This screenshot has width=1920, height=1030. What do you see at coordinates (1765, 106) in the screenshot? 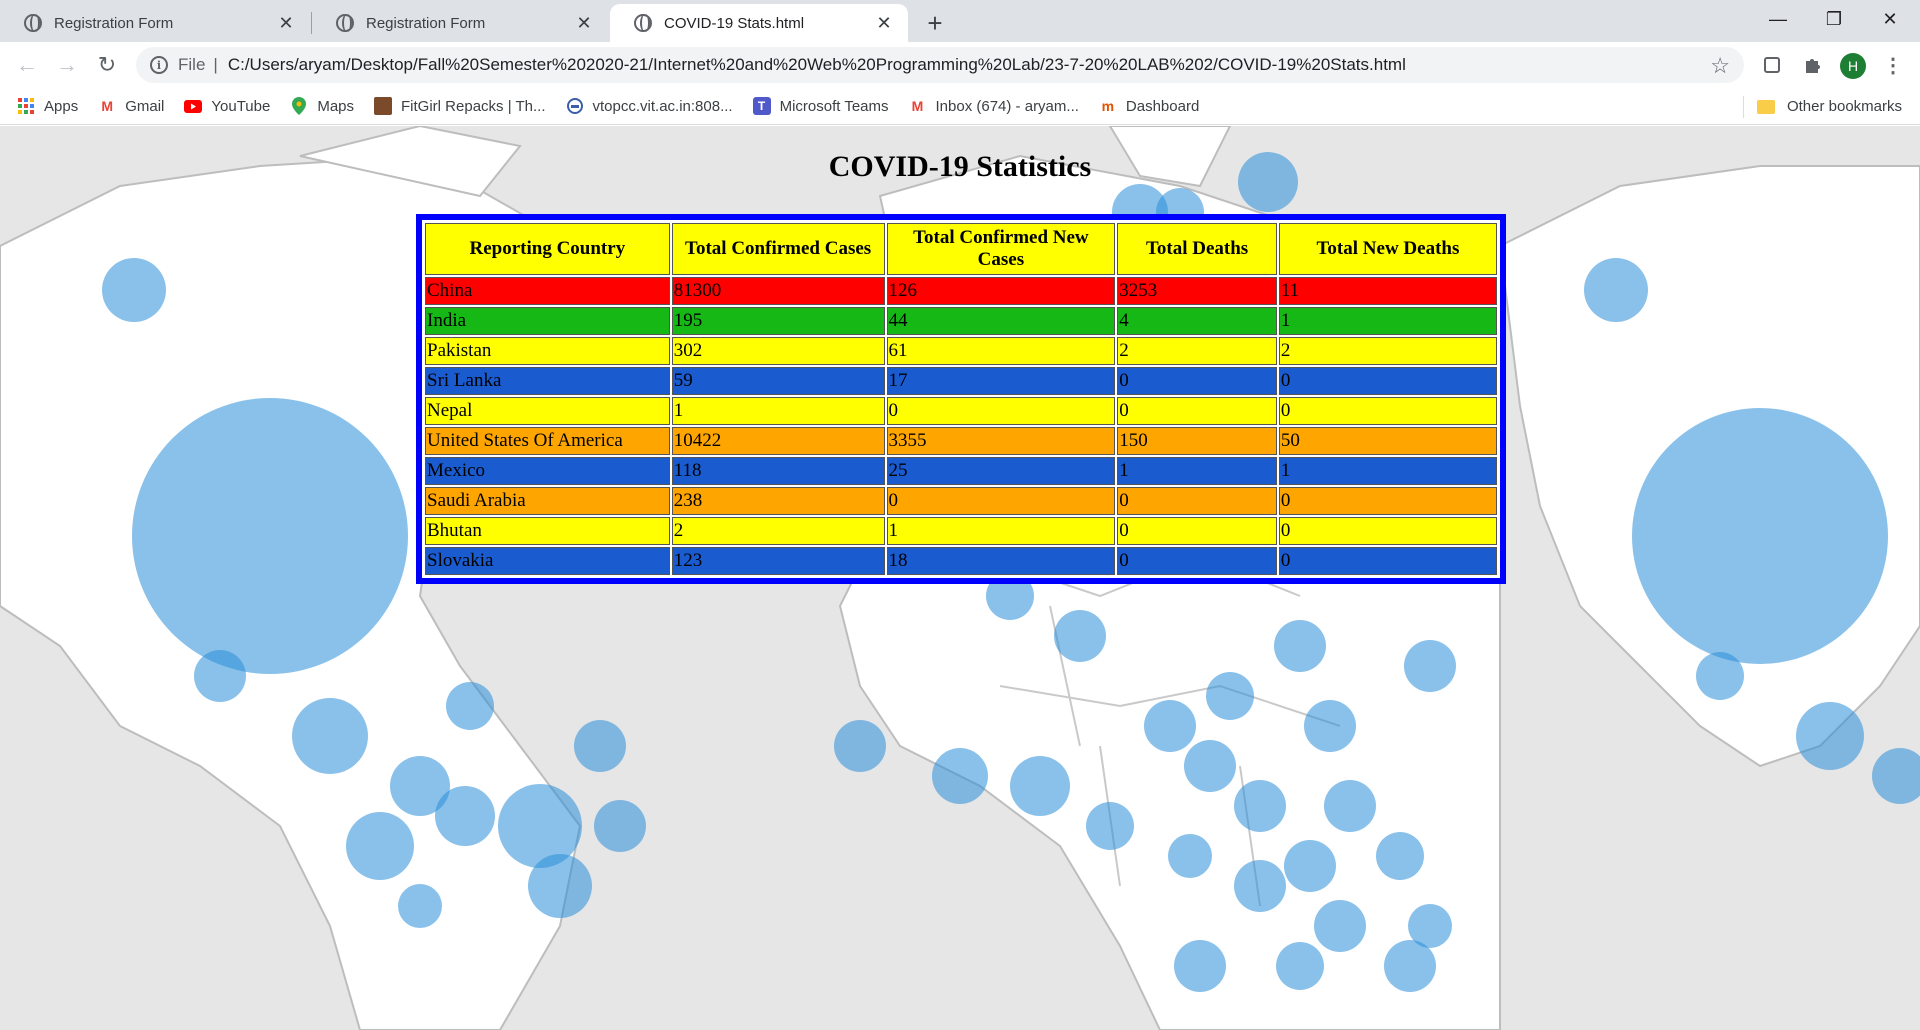
I see `folder-icon` at bounding box center [1765, 106].